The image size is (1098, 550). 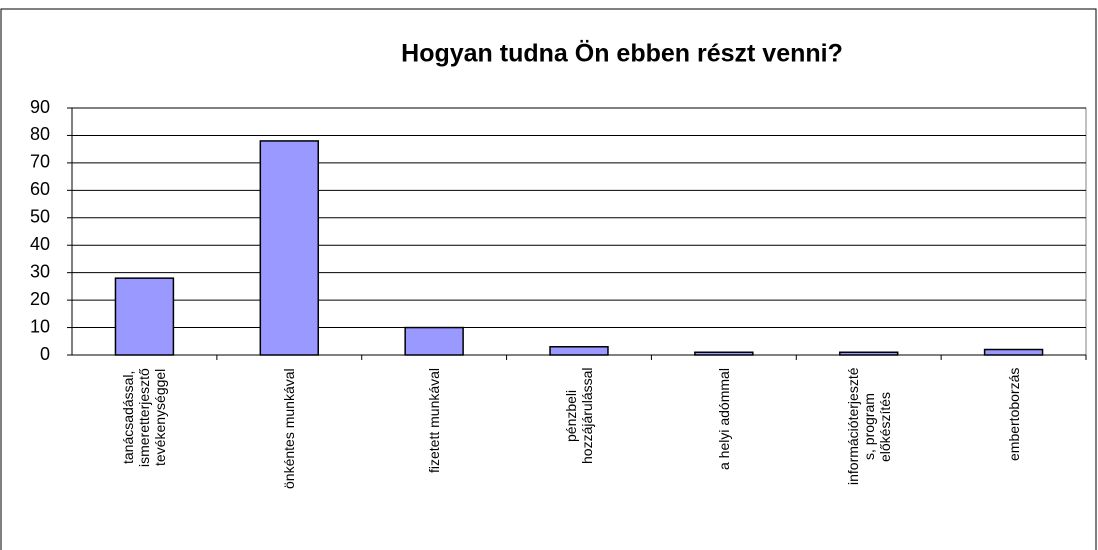 I want to click on x-tick-label: fizetett munkával, so click(x=434, y=421).